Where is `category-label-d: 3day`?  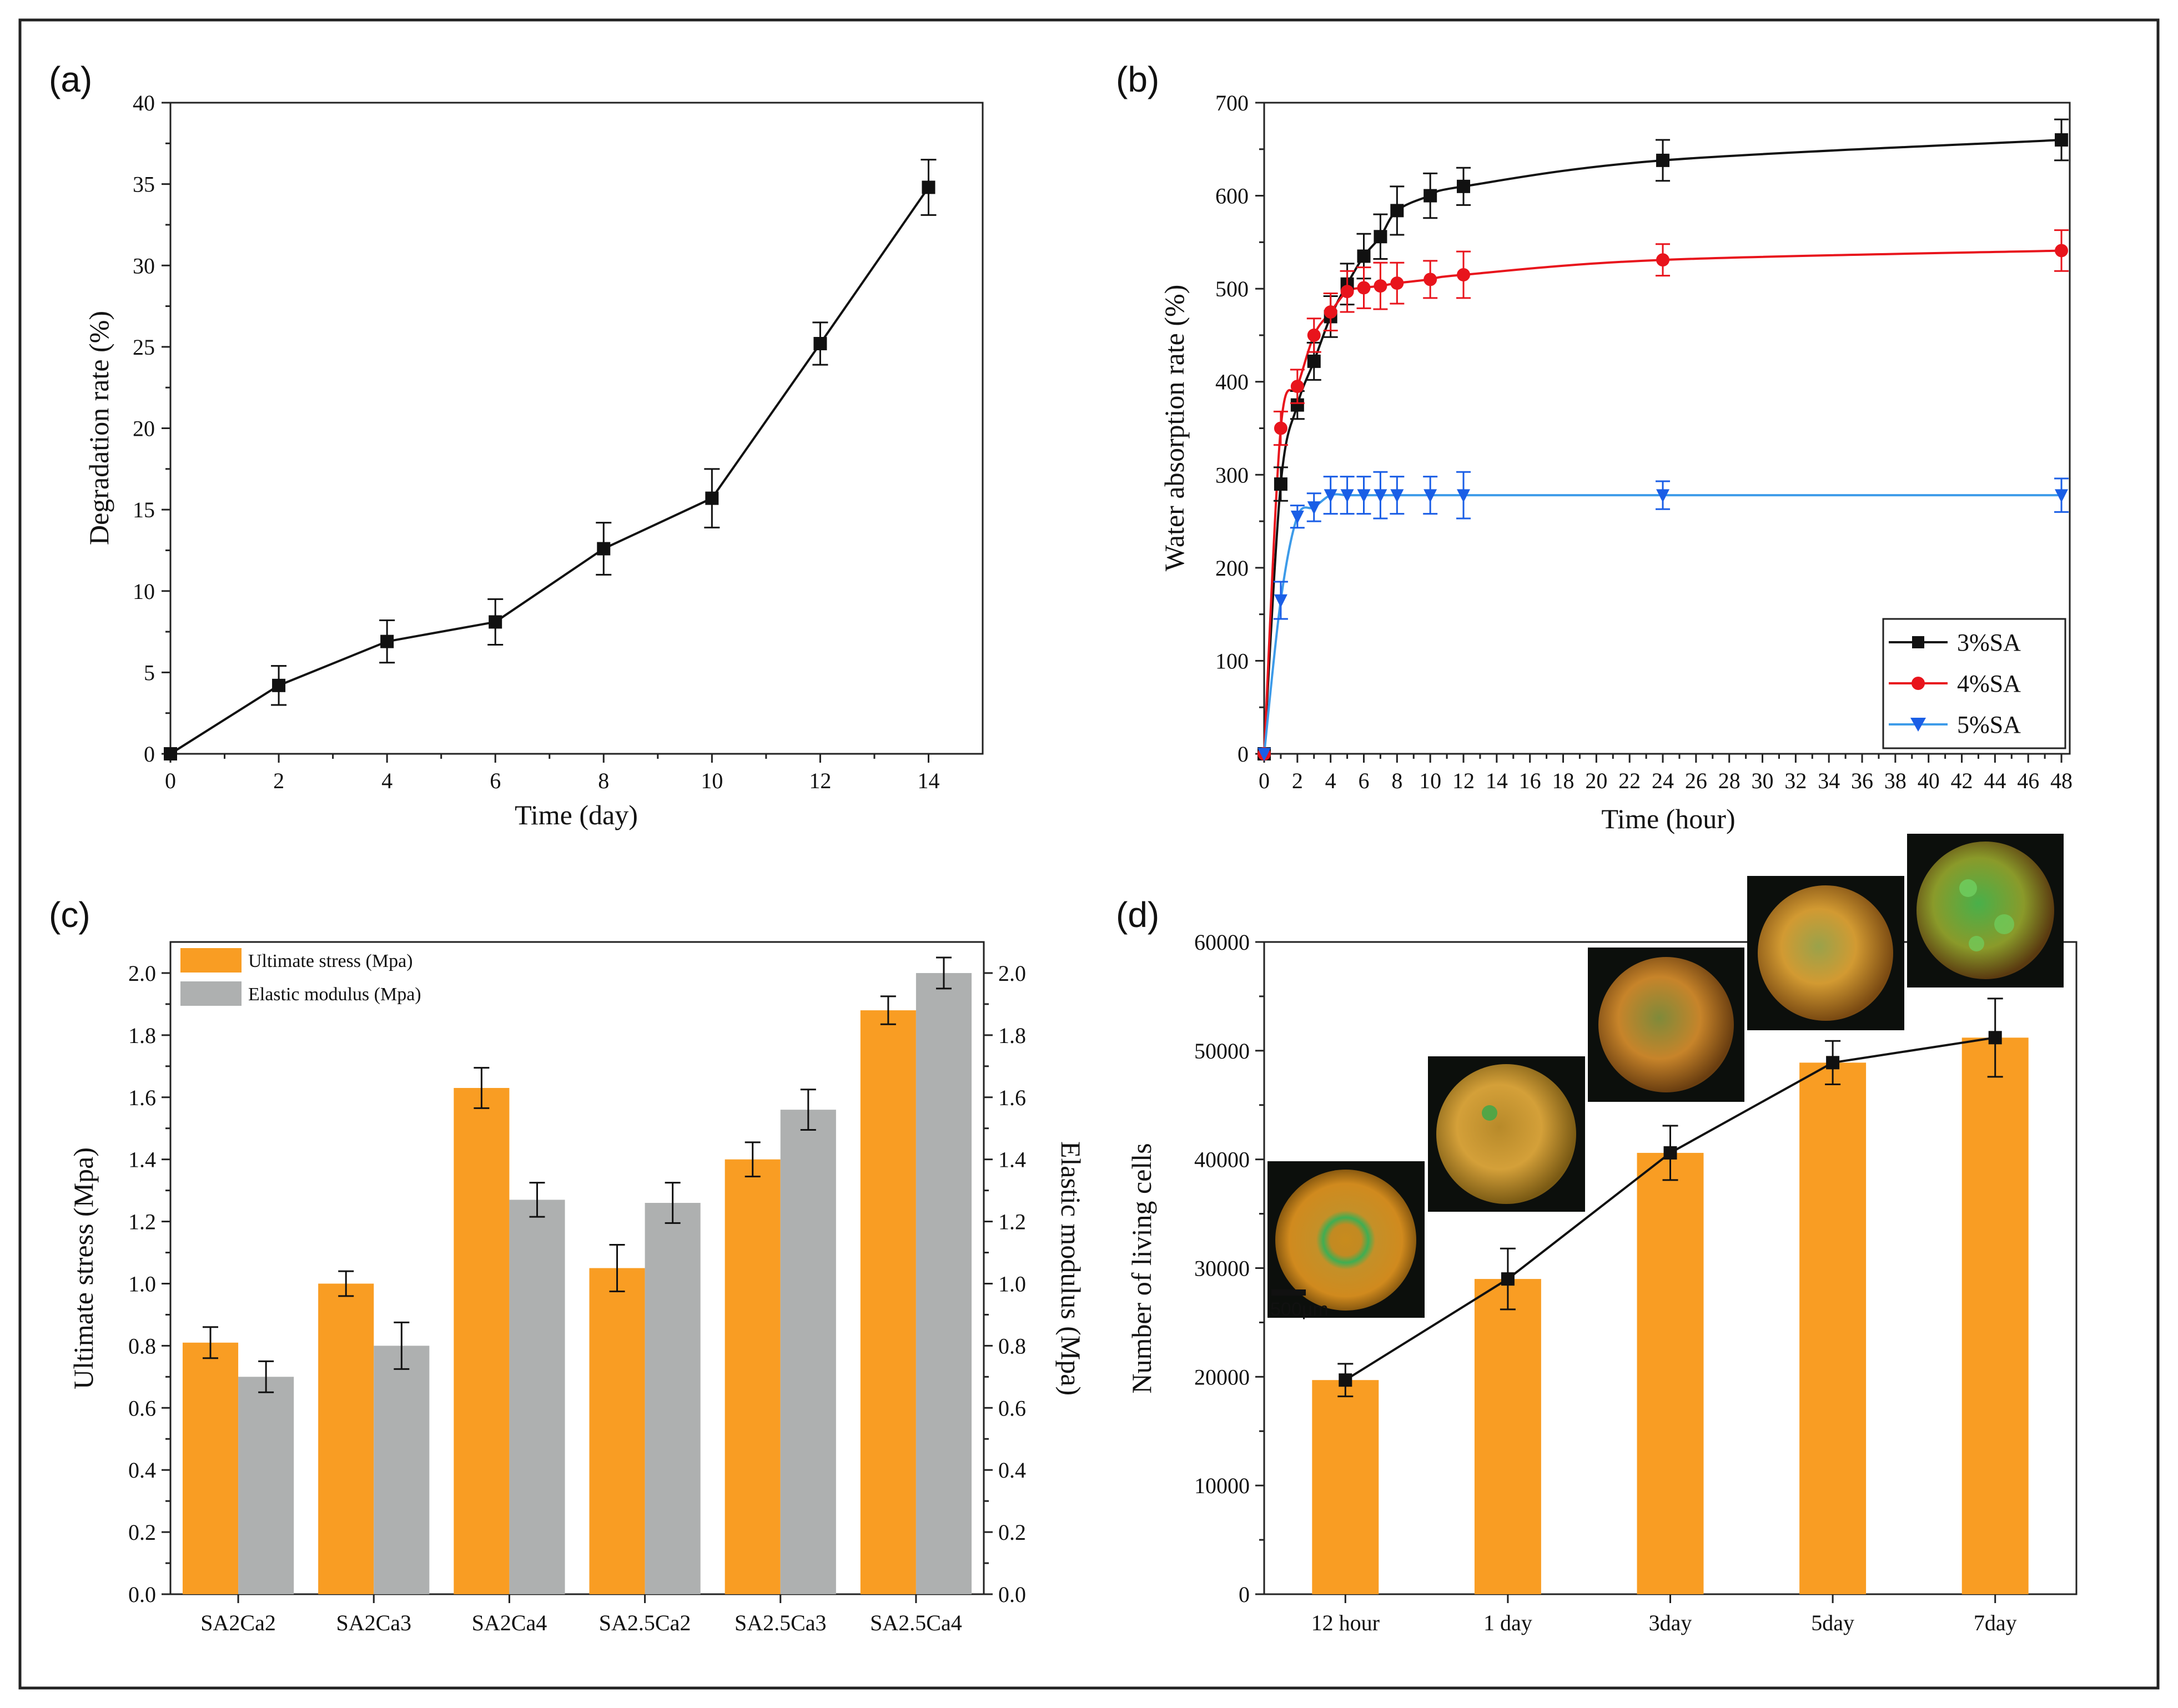
category-label-d: 3day is located at coordinates (1670, 1622).